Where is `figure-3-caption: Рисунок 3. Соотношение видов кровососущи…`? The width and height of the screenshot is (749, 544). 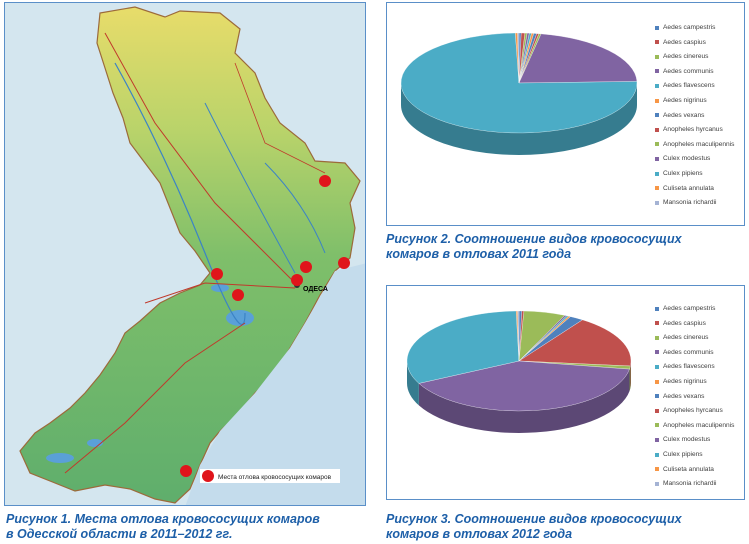 figure-3-caption: Рисунок 3. Соотношение видов кровососущи… is located at coordinates (534, 527).